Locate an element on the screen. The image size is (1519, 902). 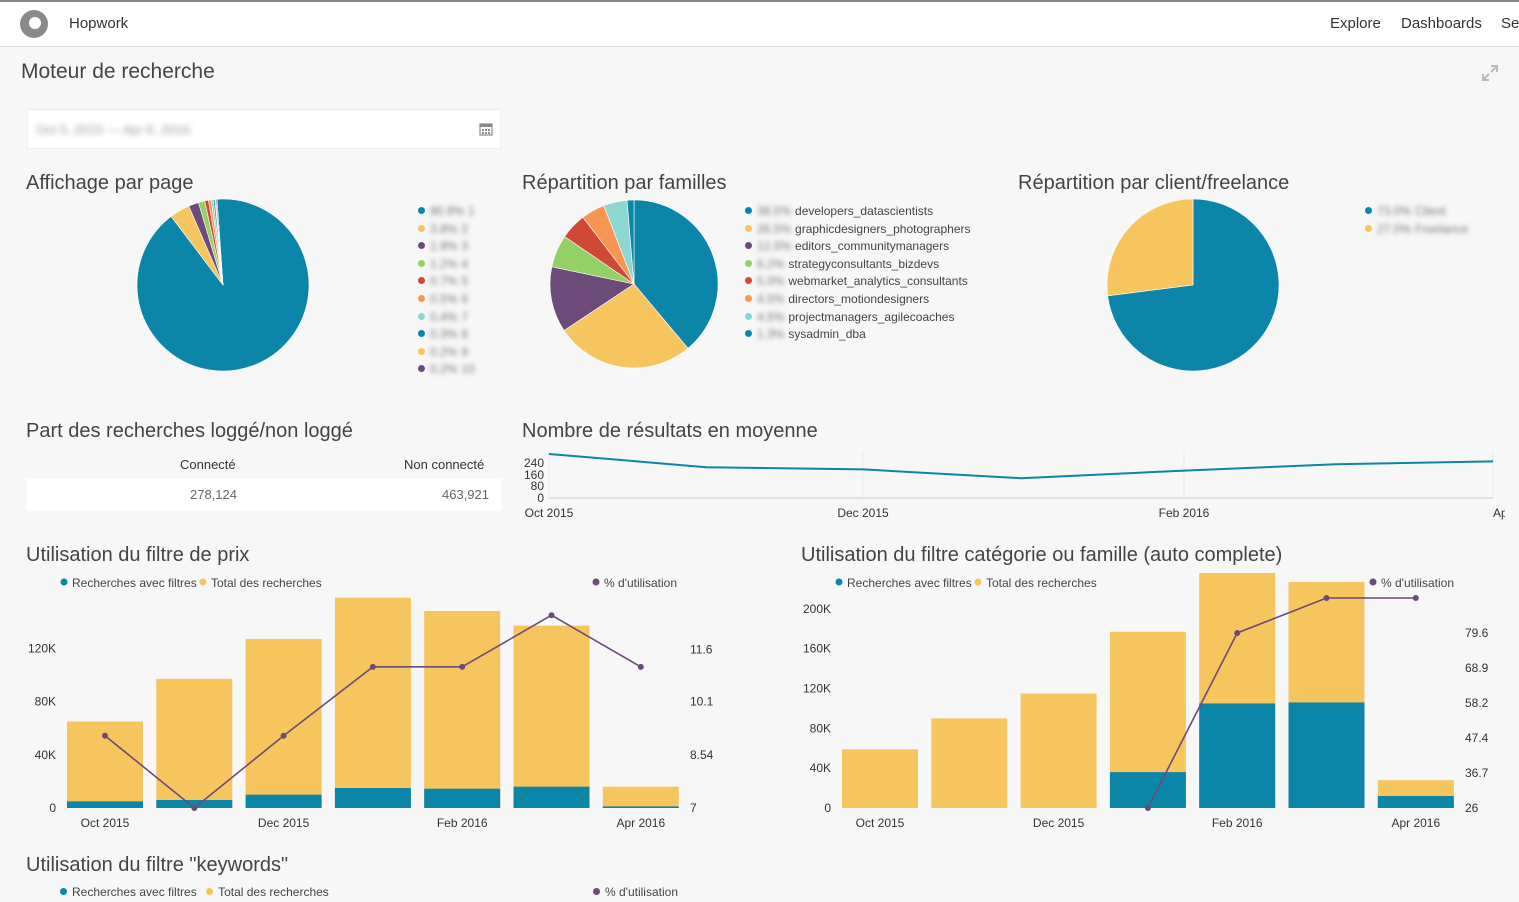
col-non-connecte: Non connecté is located at coordinates (444, 464).